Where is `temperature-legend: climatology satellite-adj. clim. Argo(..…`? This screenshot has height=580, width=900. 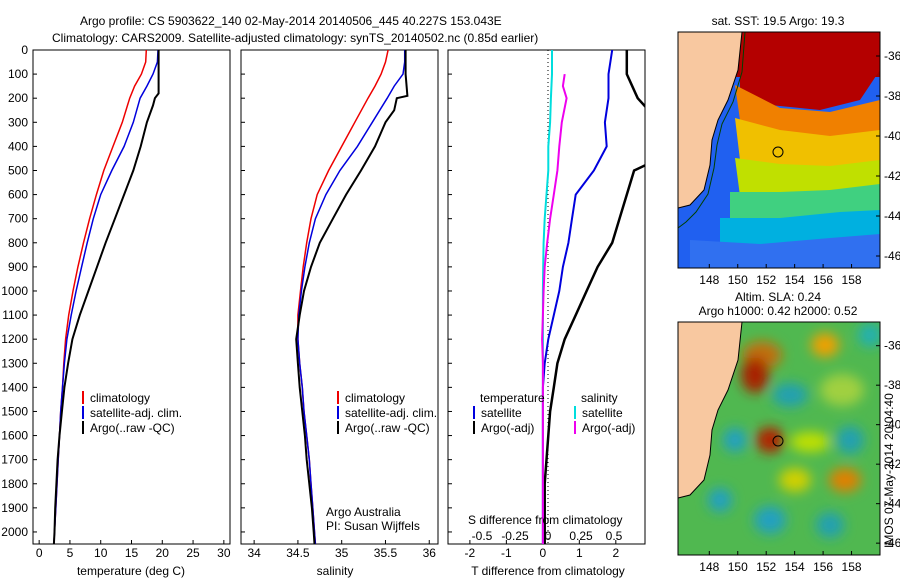
temperature-legend: climatology satellite-adj. clim. Argo(..… is located at coordinates (132, 413).